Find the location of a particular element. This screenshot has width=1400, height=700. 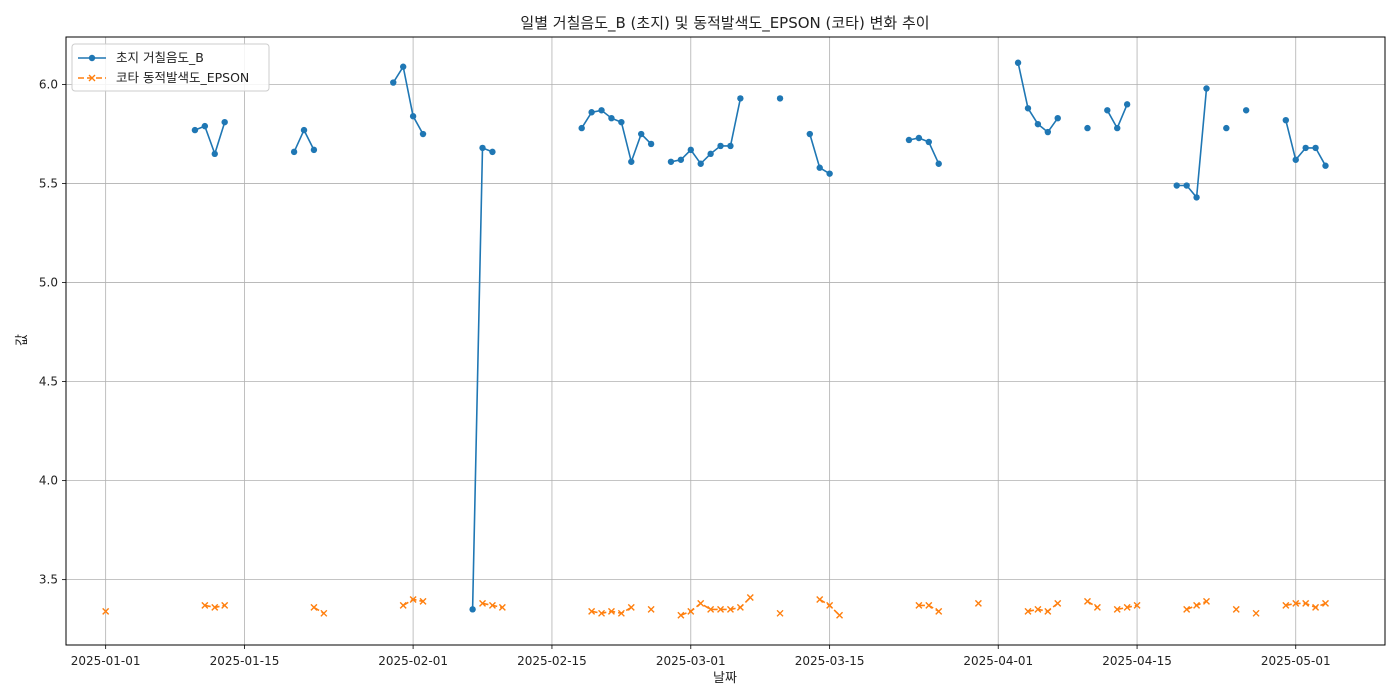

y-tick-label: 5.0 is located at coordinates (48, 283).